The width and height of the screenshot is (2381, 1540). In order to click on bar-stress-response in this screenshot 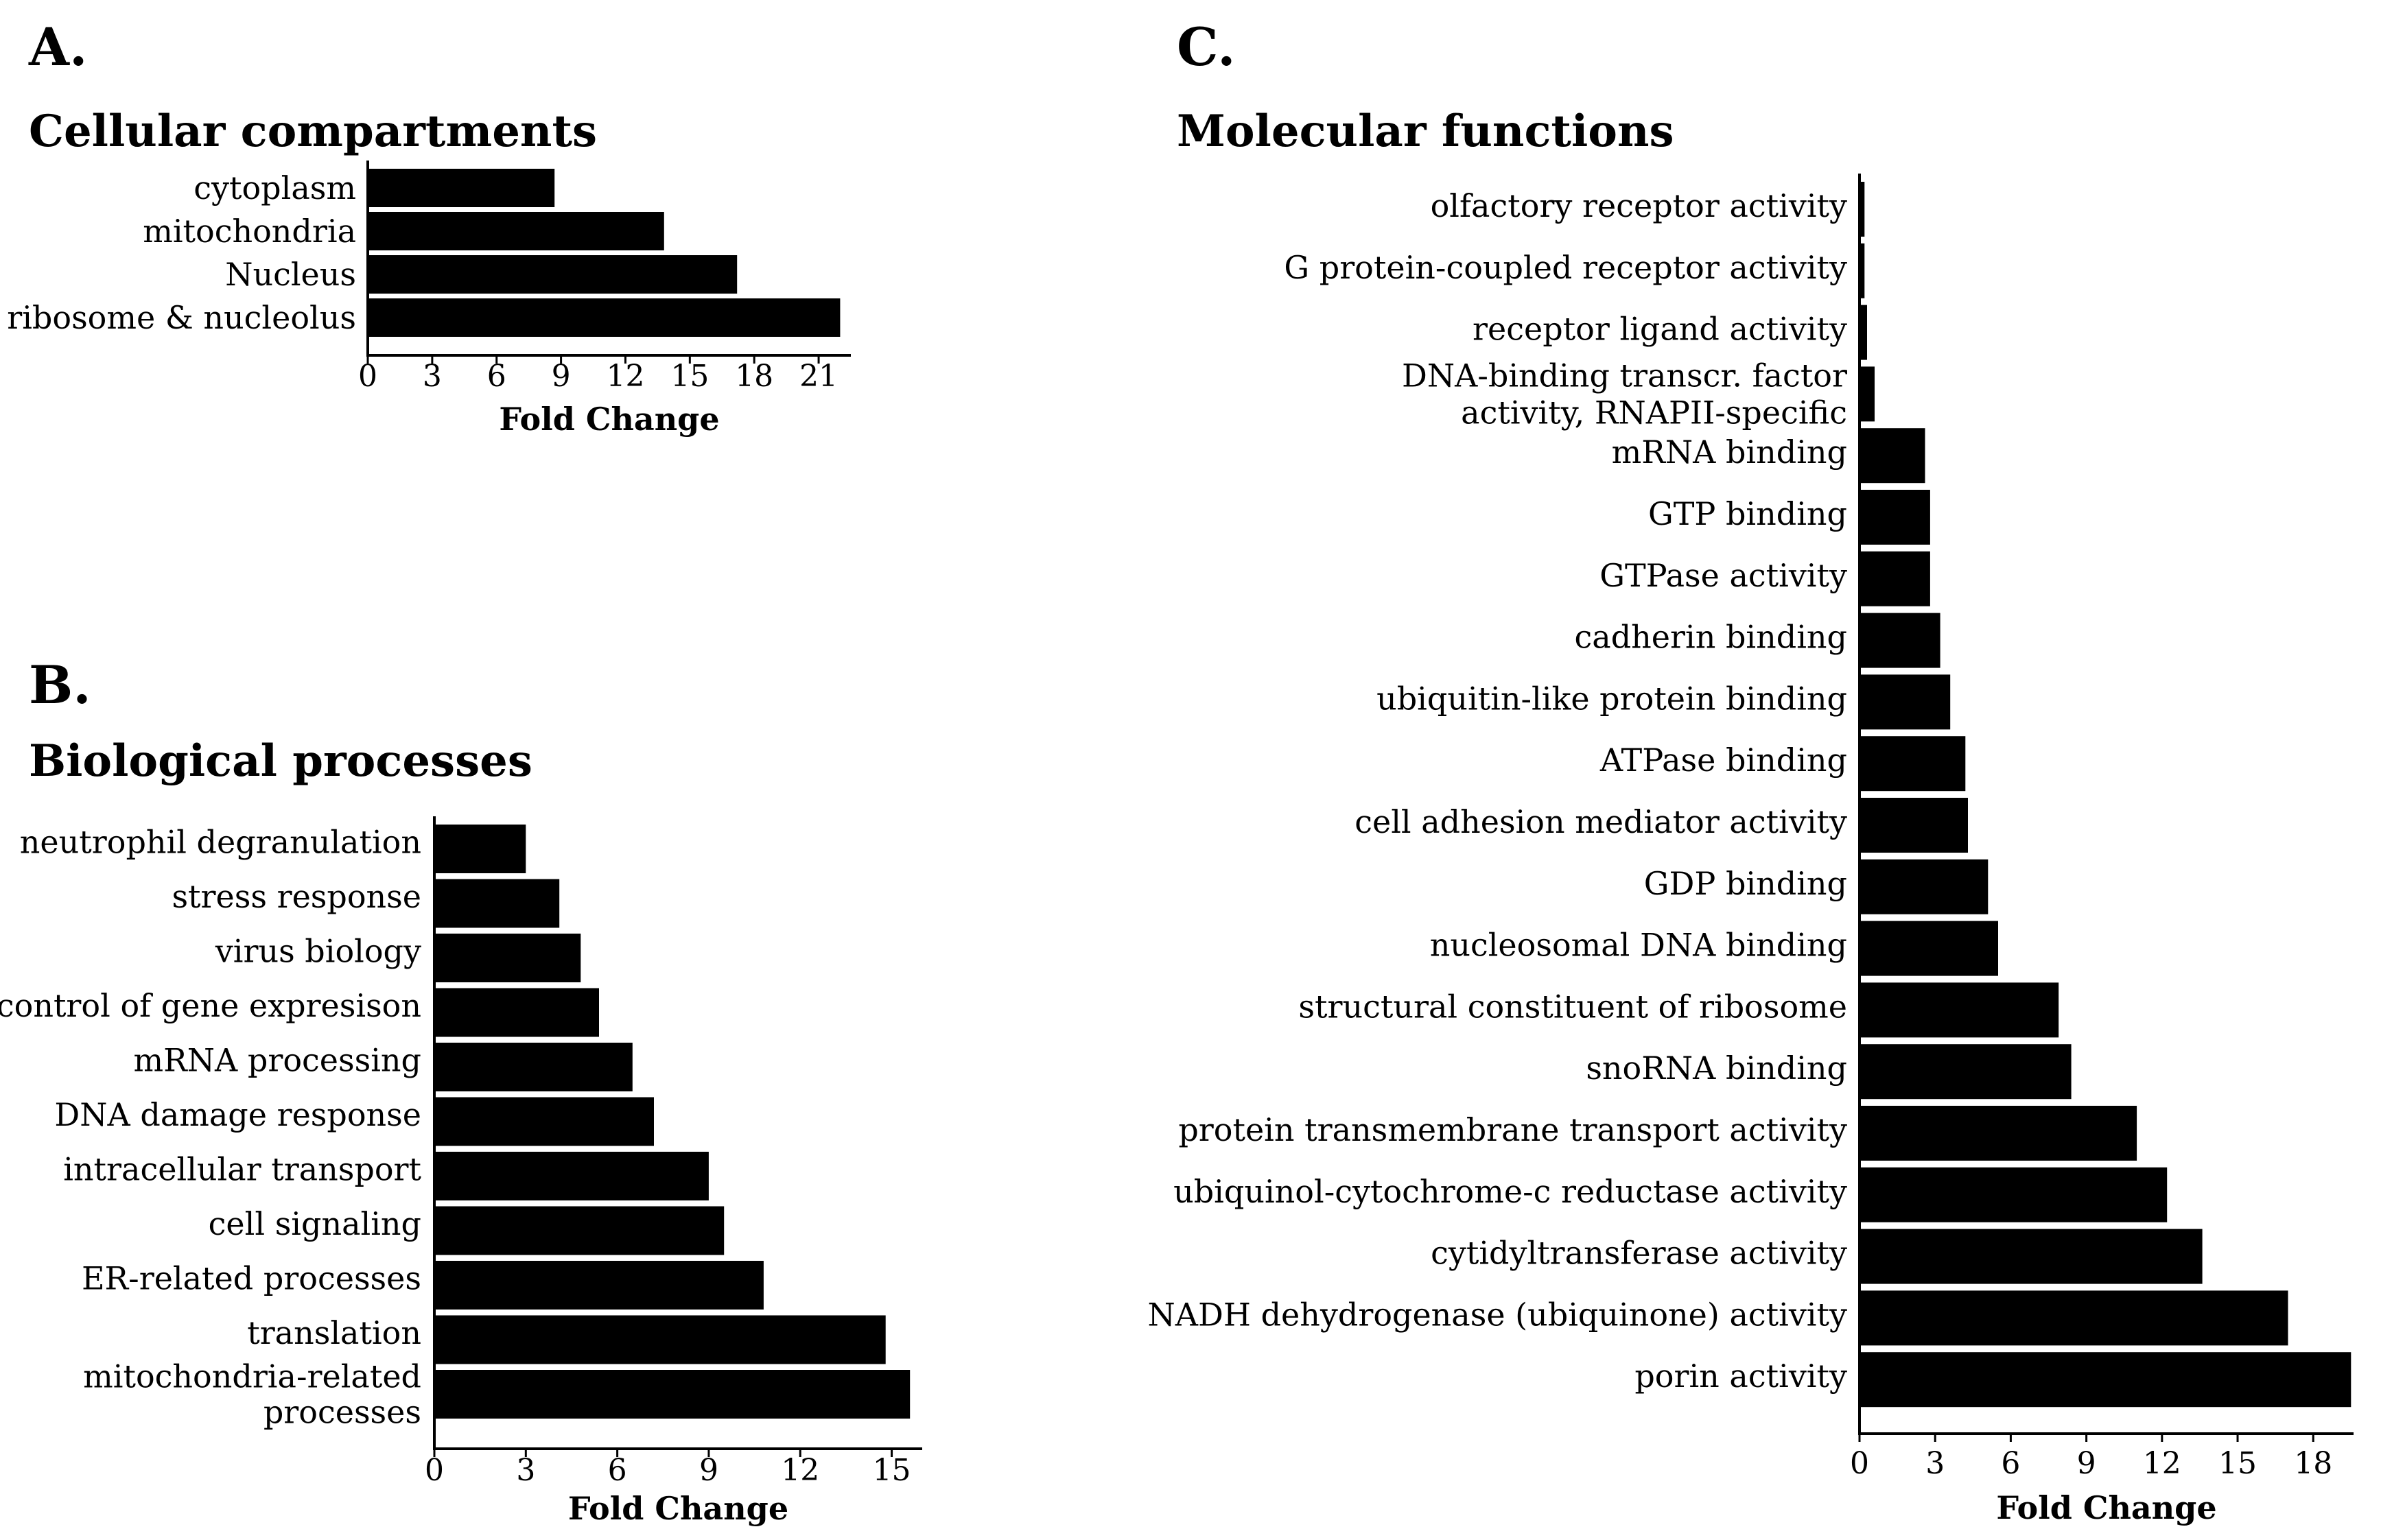, I will do `click(497, 903)`.